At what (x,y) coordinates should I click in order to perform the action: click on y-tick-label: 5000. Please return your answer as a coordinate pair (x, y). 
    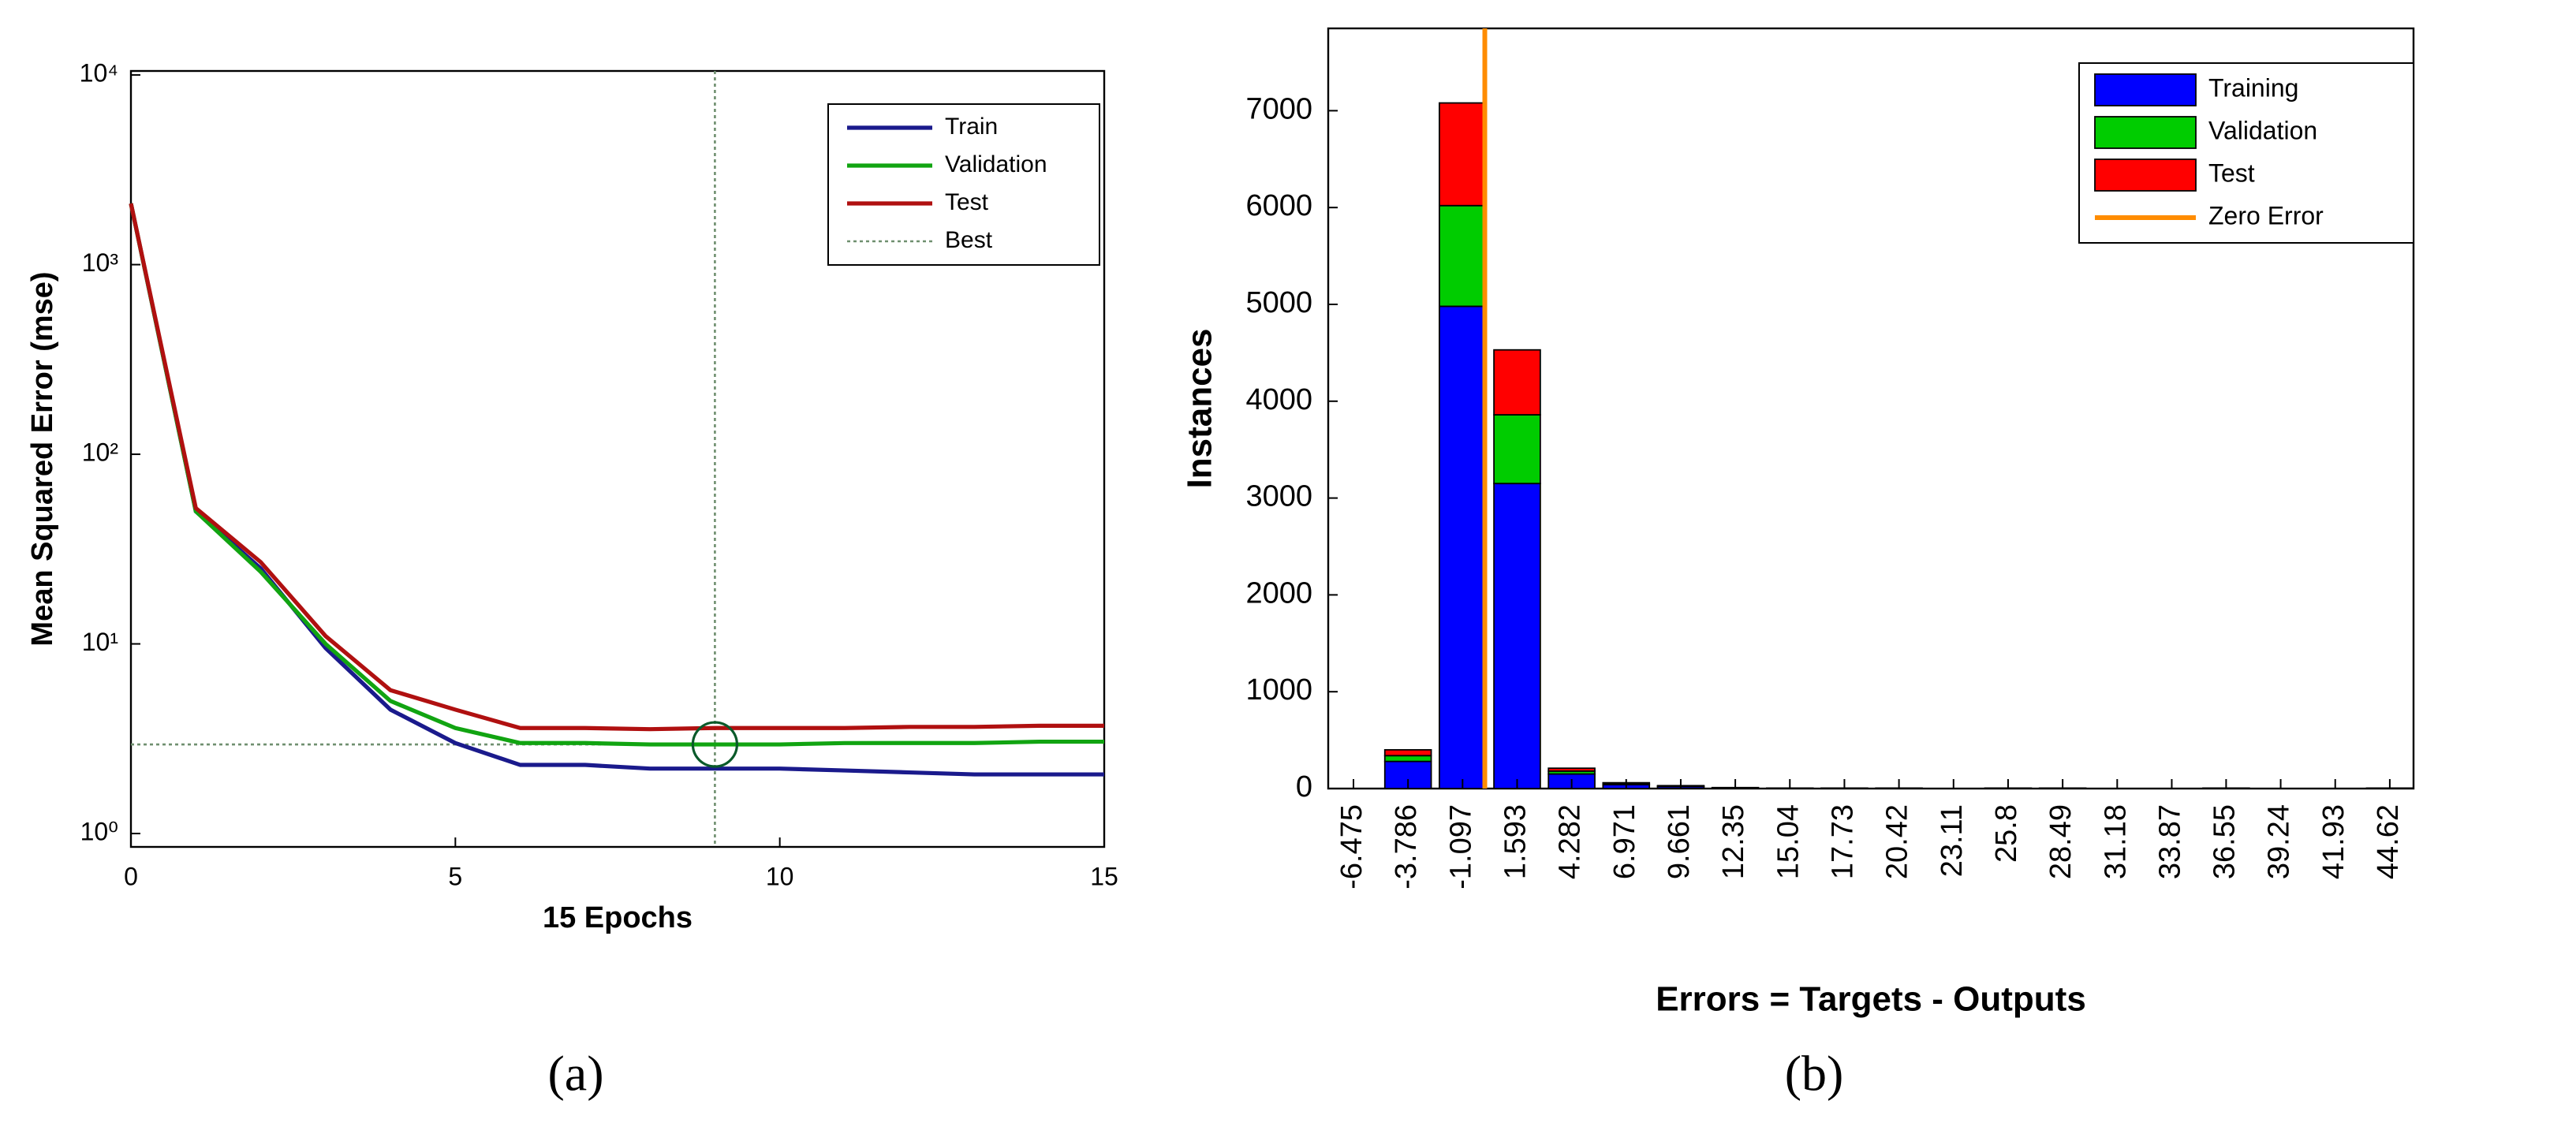
    Looking at the image, I should click on (1278, 302).